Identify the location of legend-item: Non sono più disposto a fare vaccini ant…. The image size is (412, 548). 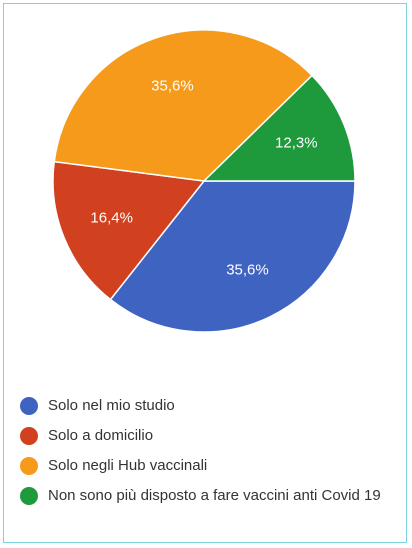
(215, 496).